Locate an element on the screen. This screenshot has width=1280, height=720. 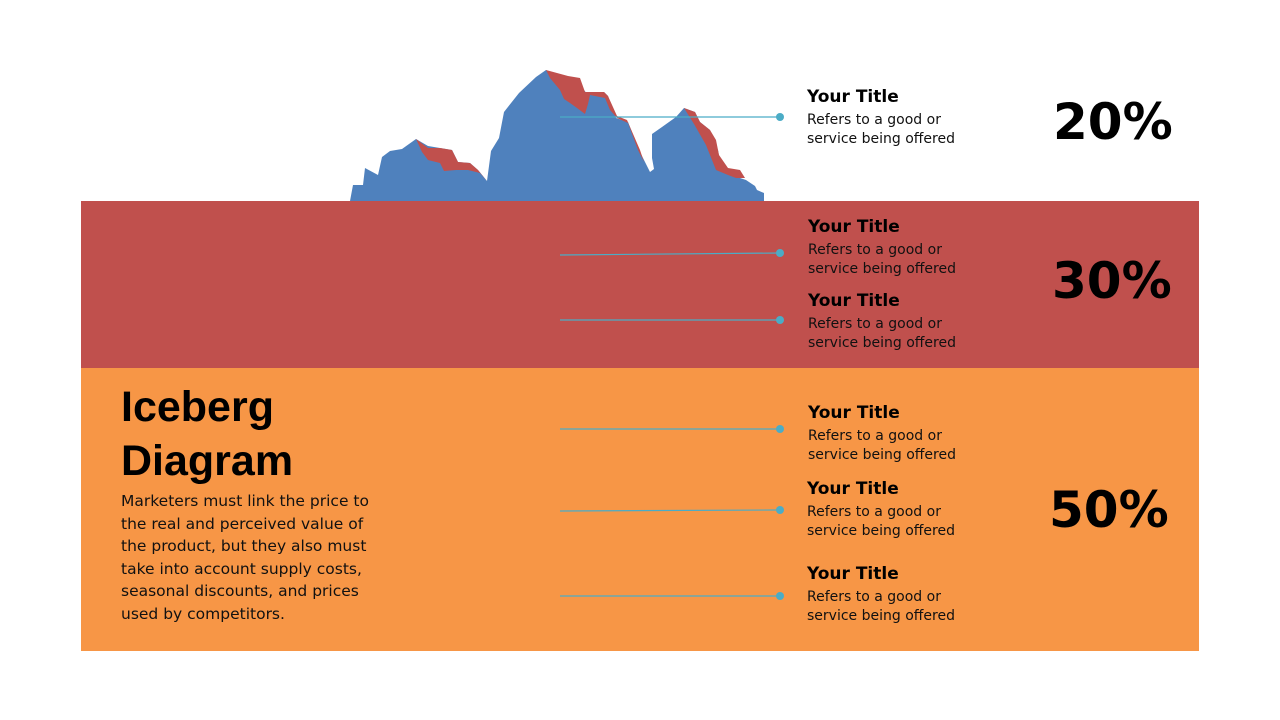
connector-dot is located at coordinates (780, 117).